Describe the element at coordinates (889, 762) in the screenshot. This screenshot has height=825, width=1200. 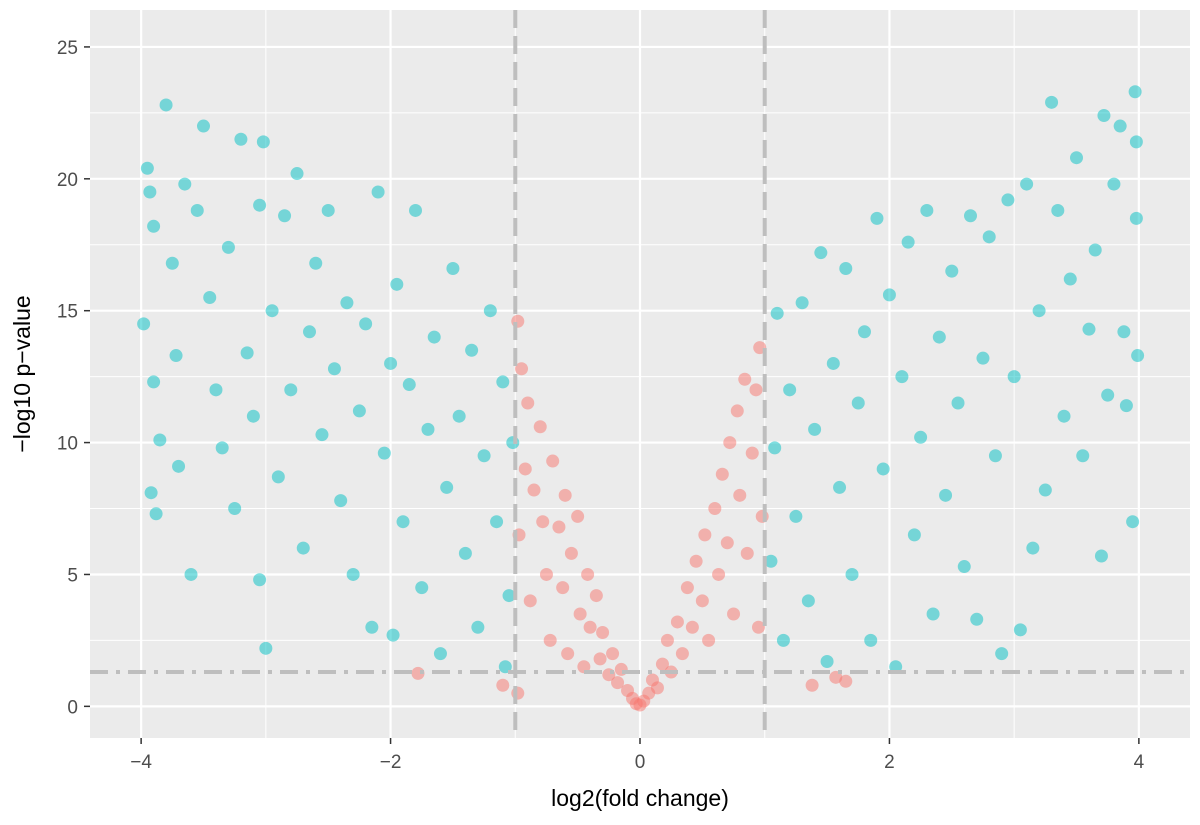
I see `x-tick-label: 2` at that location.